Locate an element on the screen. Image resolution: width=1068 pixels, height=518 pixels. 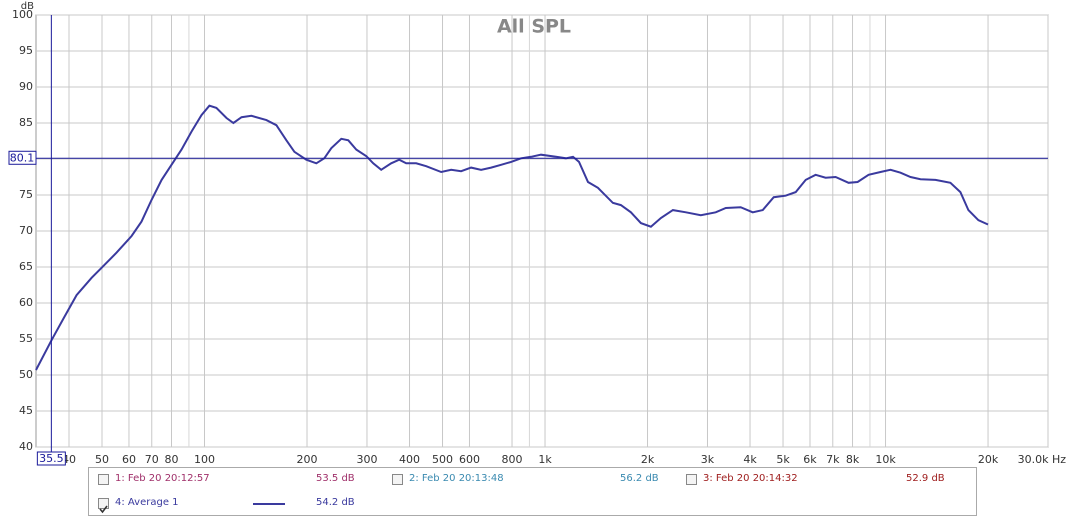
cursor-y-label: 80.1 is located at coordinates (22, 157).